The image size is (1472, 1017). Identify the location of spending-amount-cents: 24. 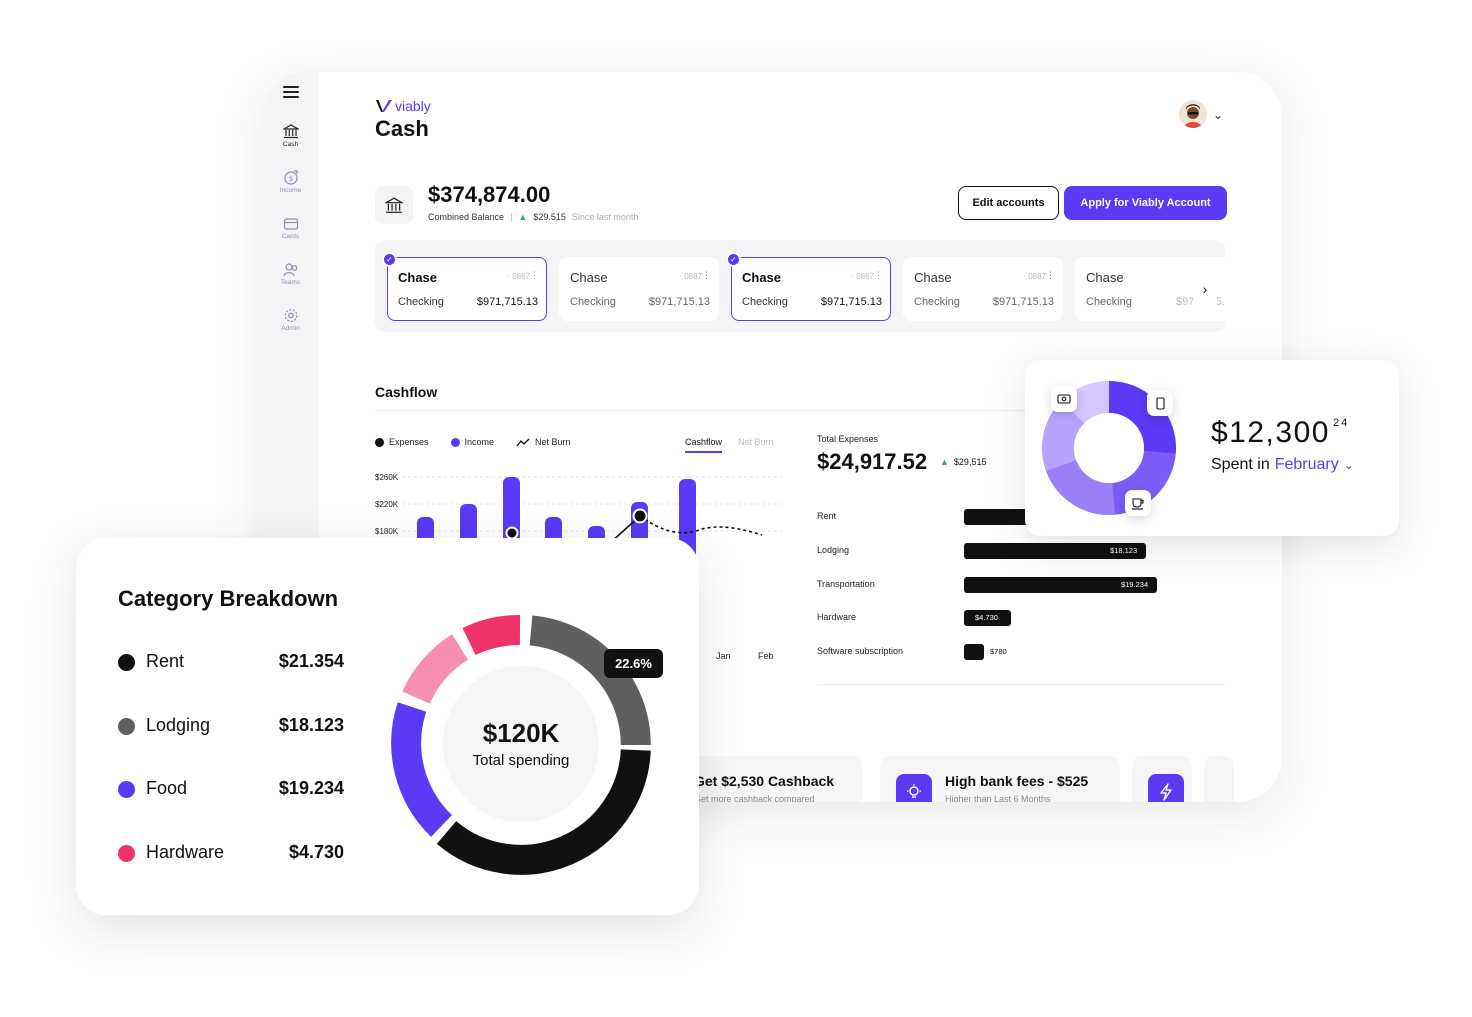
(1341, 423).